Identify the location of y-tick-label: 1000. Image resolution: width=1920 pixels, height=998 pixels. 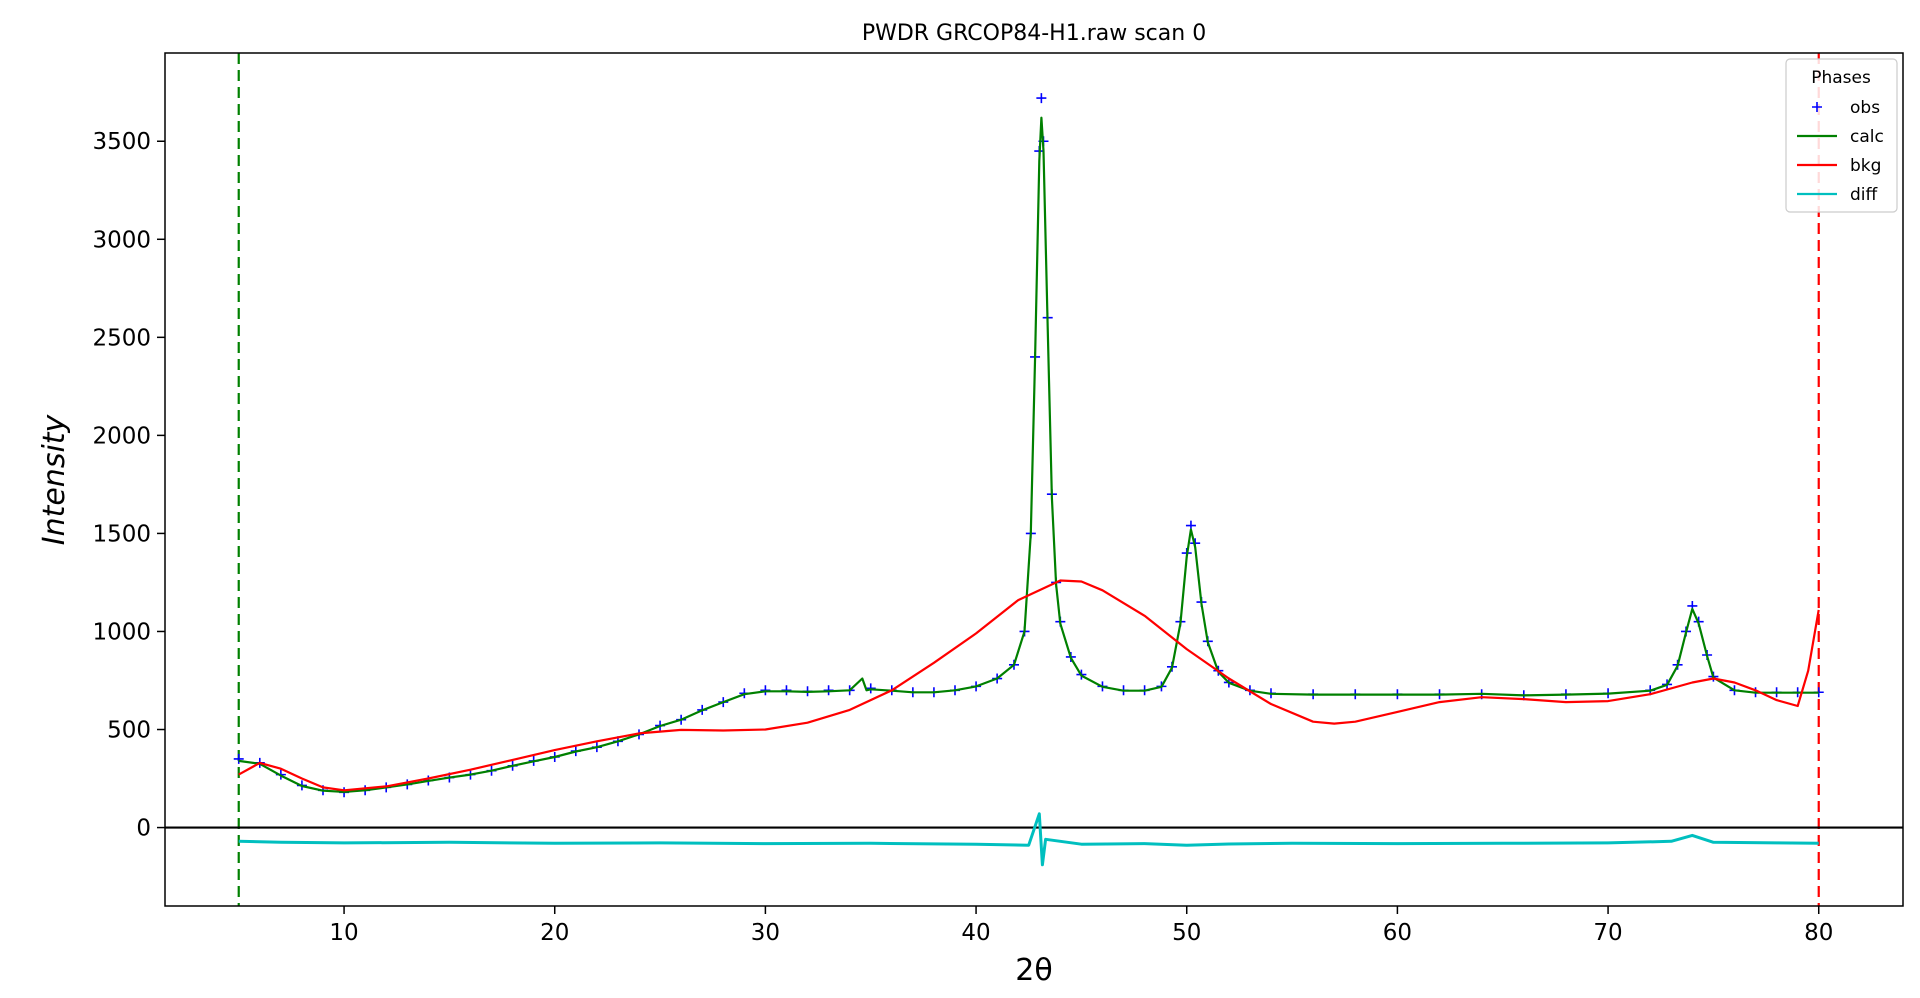
(121, 632).